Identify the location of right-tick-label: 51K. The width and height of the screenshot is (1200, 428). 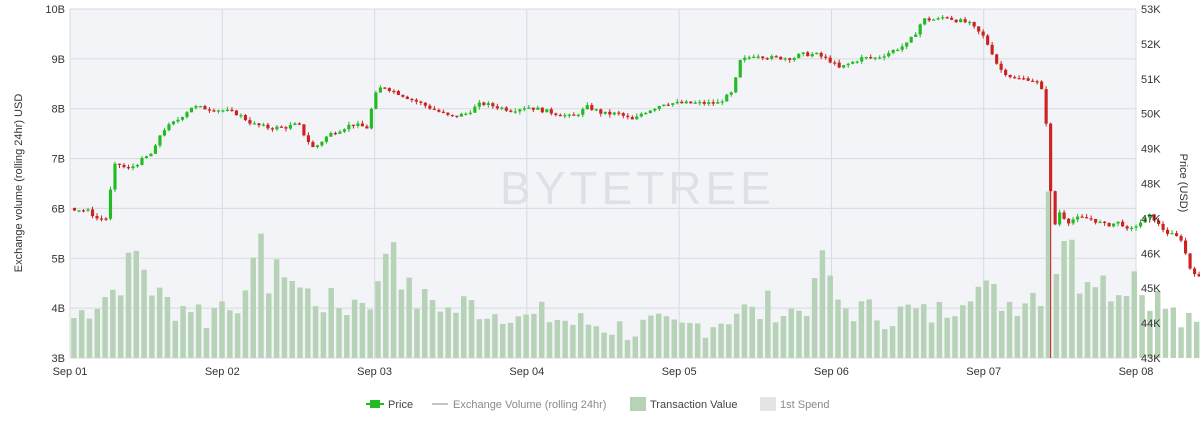
(1151, 80).